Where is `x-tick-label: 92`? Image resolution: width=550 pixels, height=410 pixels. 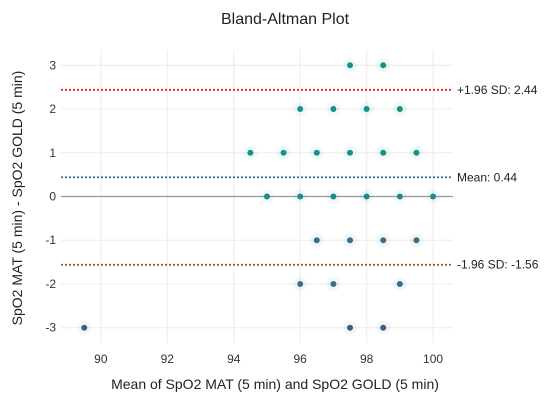 x-tick-label: 92 is located at coordinates (168, 359).